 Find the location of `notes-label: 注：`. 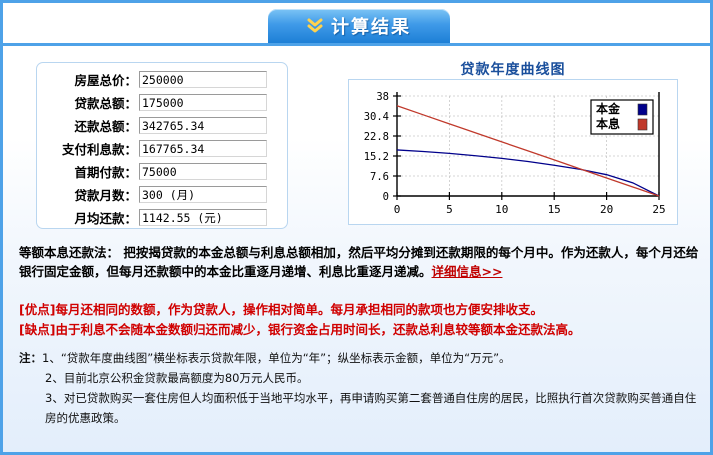

notes-label: 注： is located at coordinates (30, 358).